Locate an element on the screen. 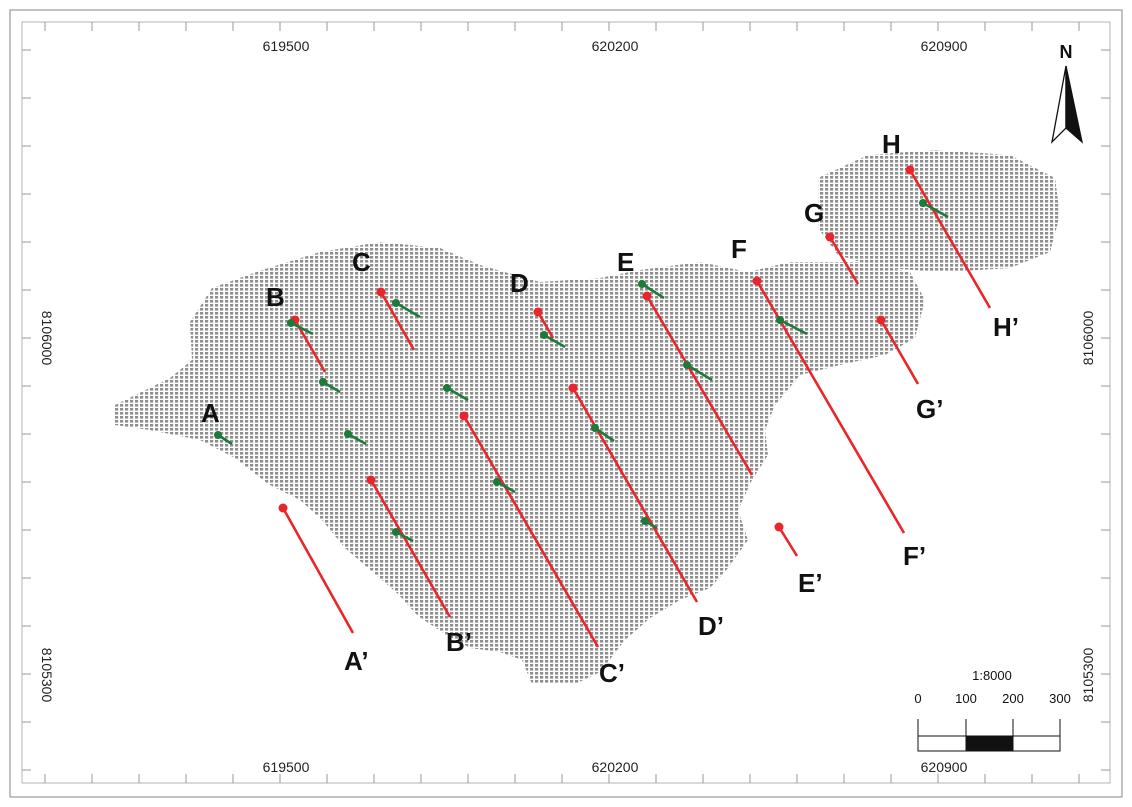 The height and width of the screenshot is (807, 1132). section-label-d-start: D is located at coordinates (519, 283).